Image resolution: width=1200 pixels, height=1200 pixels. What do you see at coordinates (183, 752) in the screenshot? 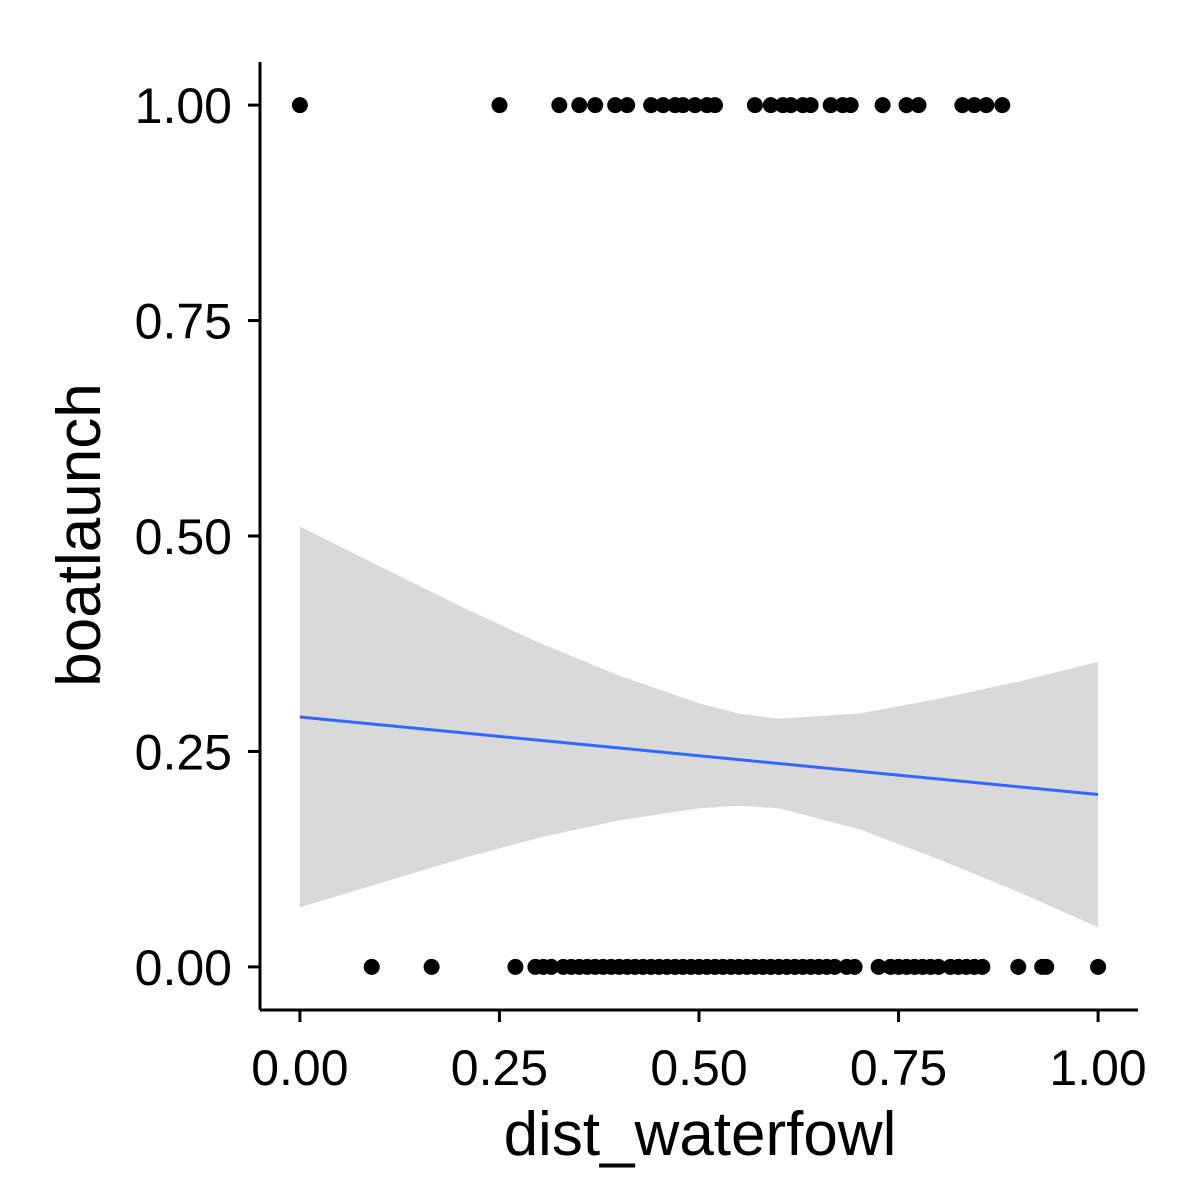
I see `y-tick-label: 0.25` at bounding box center [183, 752].